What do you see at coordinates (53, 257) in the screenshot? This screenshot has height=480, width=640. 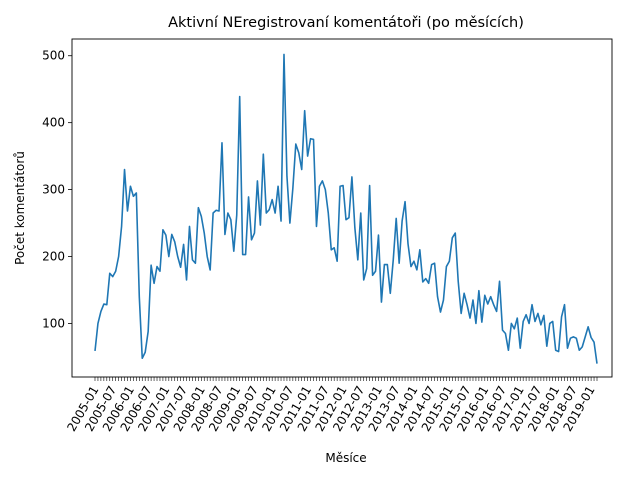 I see `y-tick-label: 200` at bounding box center [53, 257].